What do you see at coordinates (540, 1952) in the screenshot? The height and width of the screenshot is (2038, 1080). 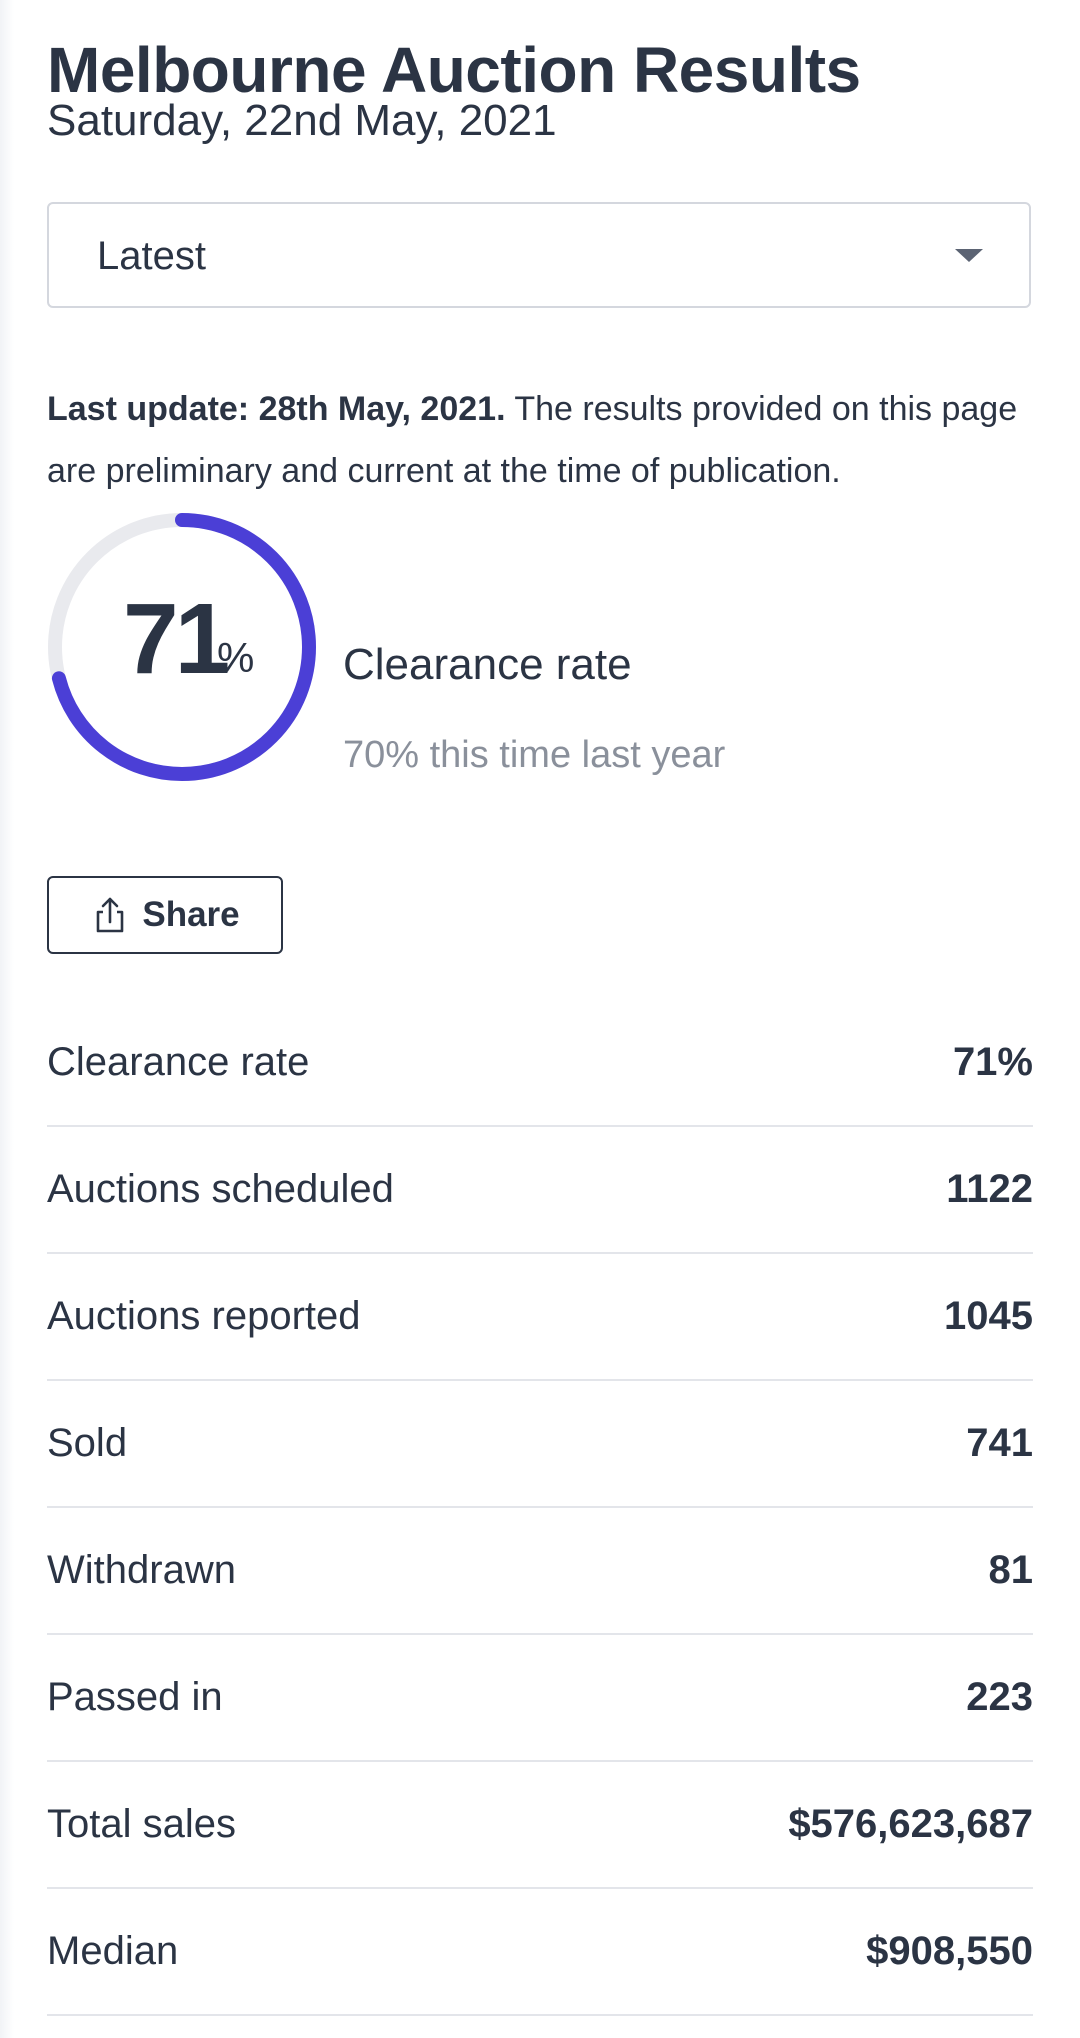 I see `stat-row-median: Median $908,550` at bounding box center [540, 1952].